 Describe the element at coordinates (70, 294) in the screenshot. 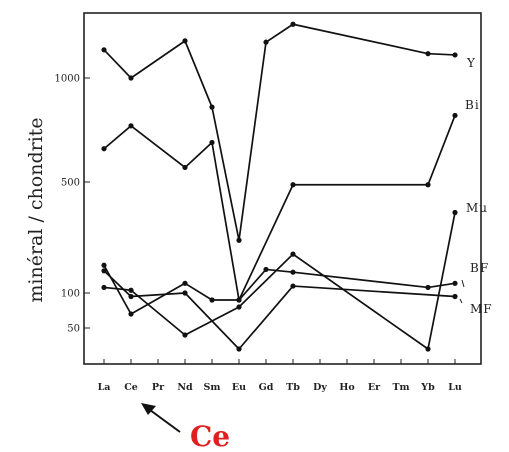

I see `y-tick-label: 100` at that location.